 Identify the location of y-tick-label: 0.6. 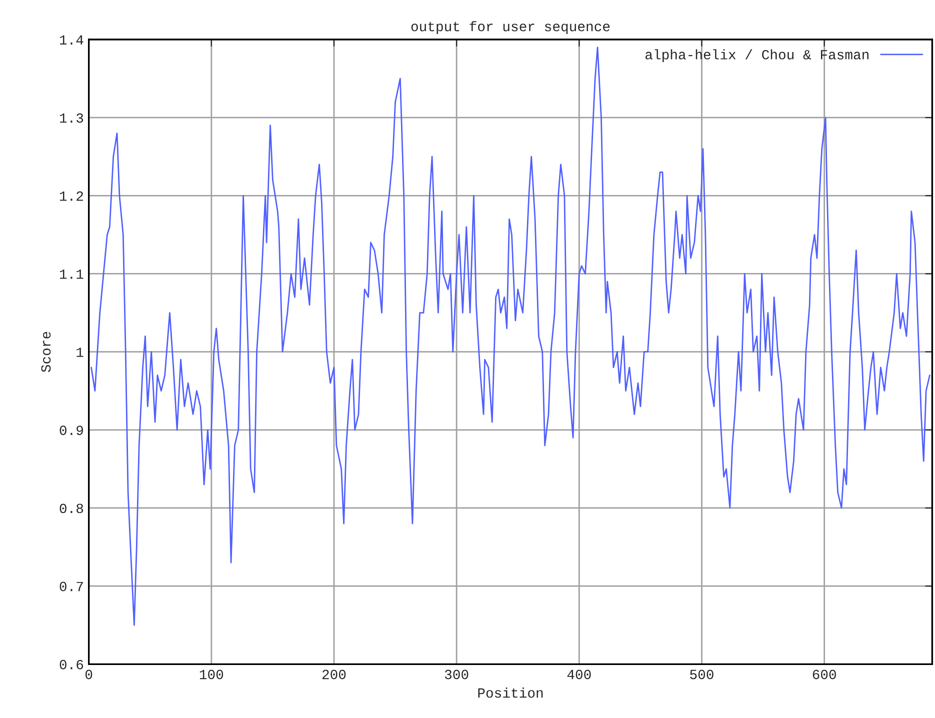
(72, 665).